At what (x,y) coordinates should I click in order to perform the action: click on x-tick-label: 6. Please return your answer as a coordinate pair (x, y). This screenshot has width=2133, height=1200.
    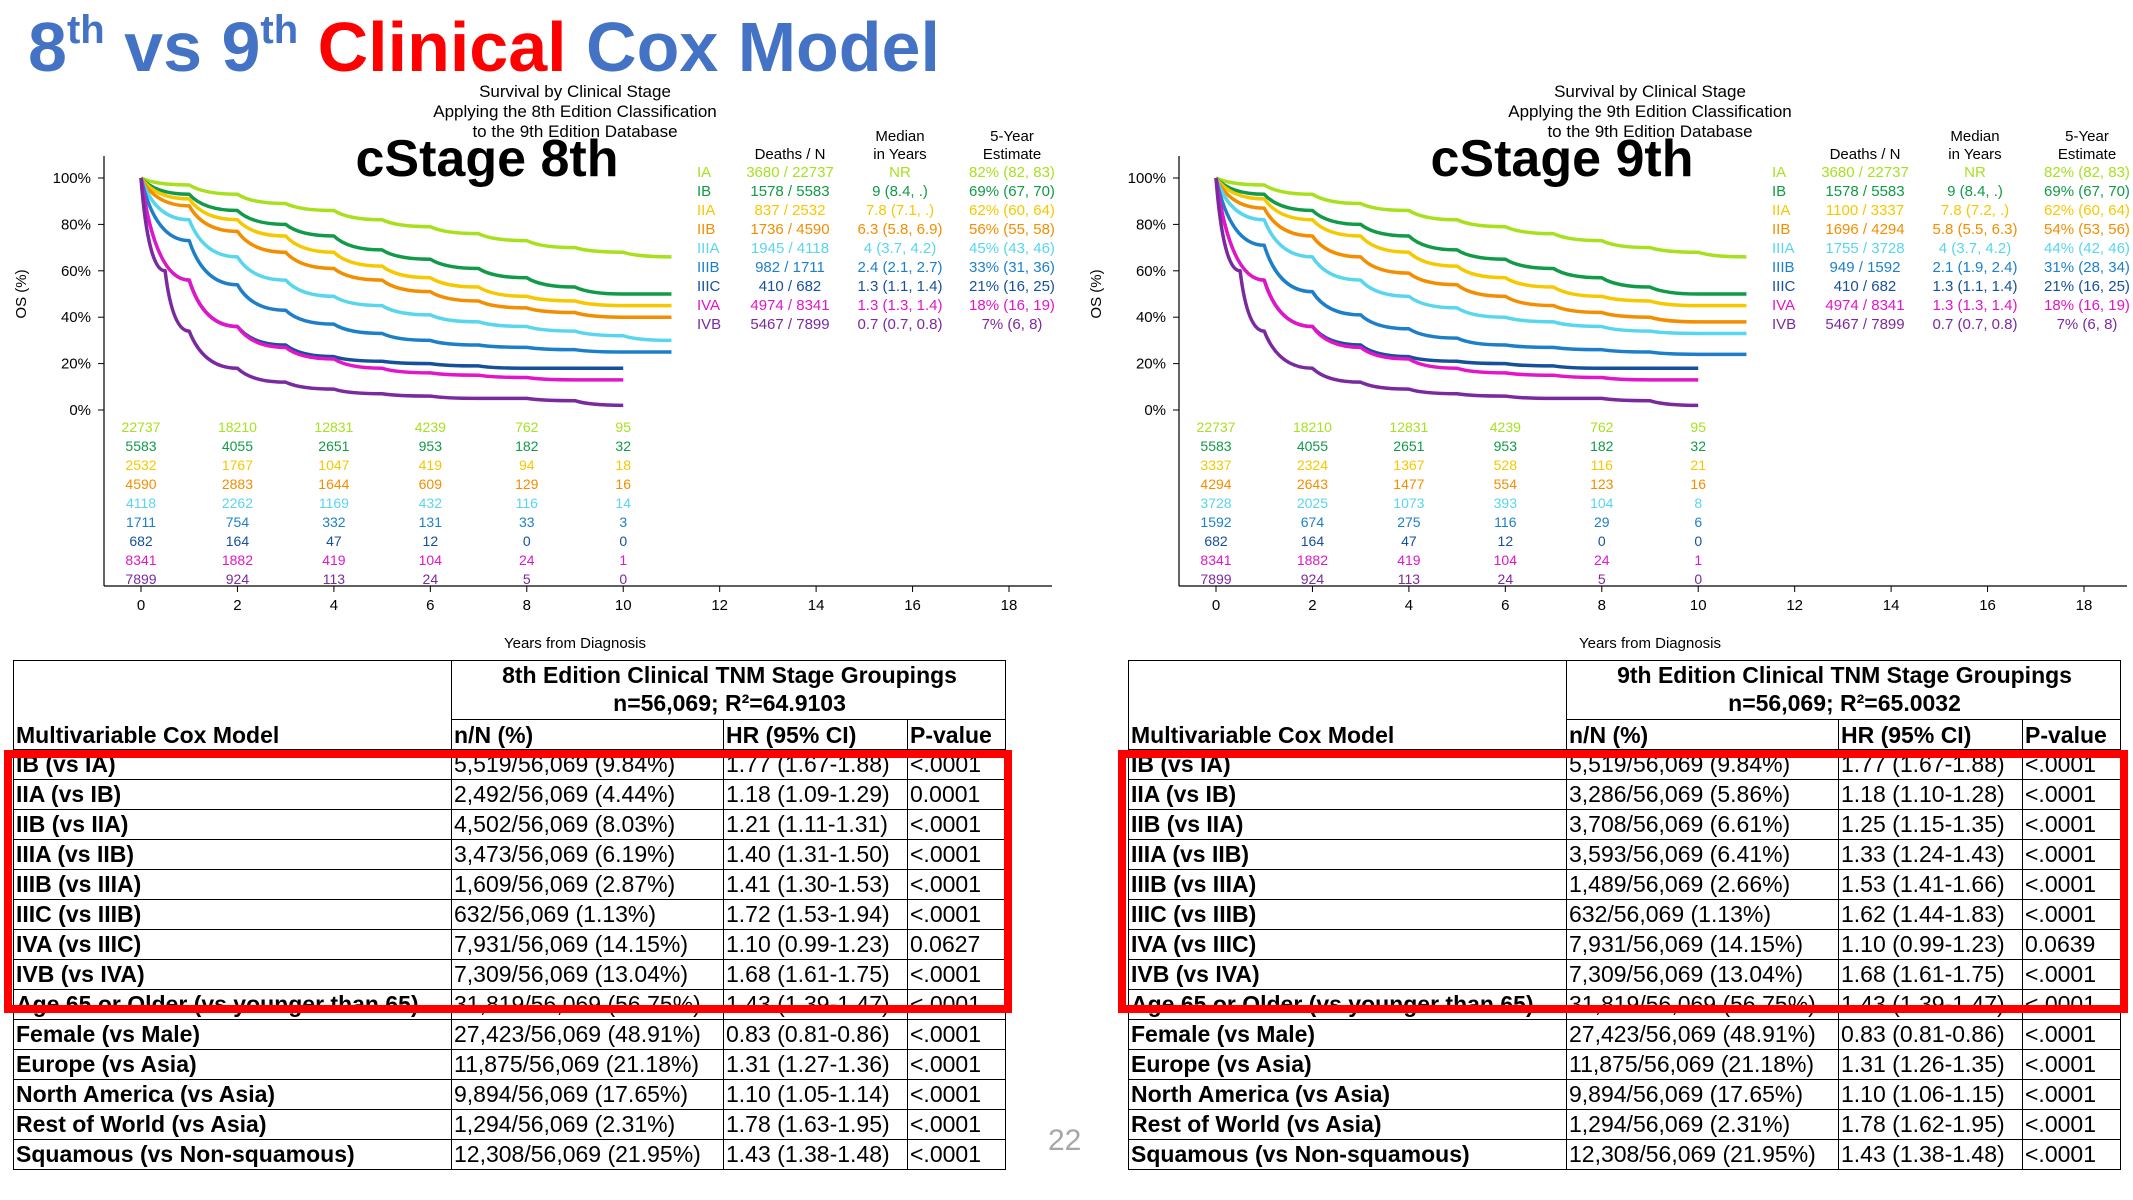
    Looking at the image, I should click on (430, 605).